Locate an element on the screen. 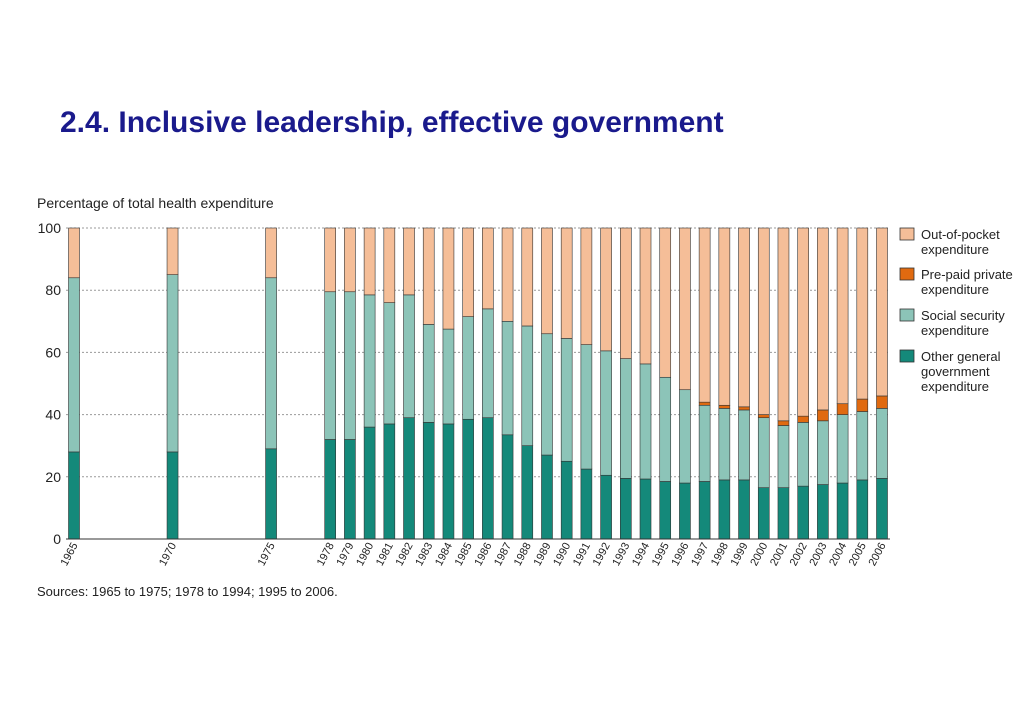  legend-label-3-line-0: Other general is located at coordinates (961, 356).